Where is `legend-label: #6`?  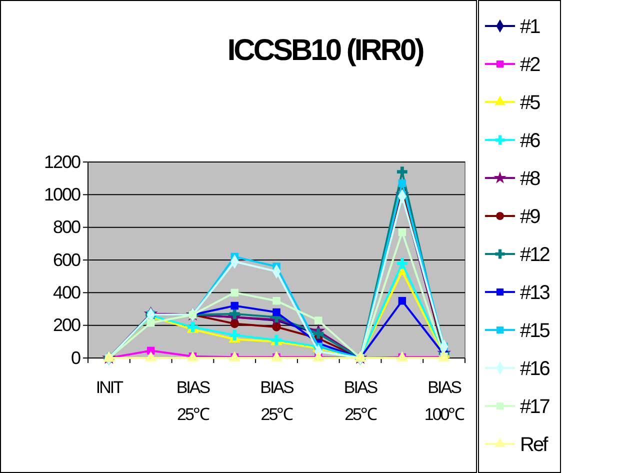
legend-label: #6 is located at coordinates (530, 141).